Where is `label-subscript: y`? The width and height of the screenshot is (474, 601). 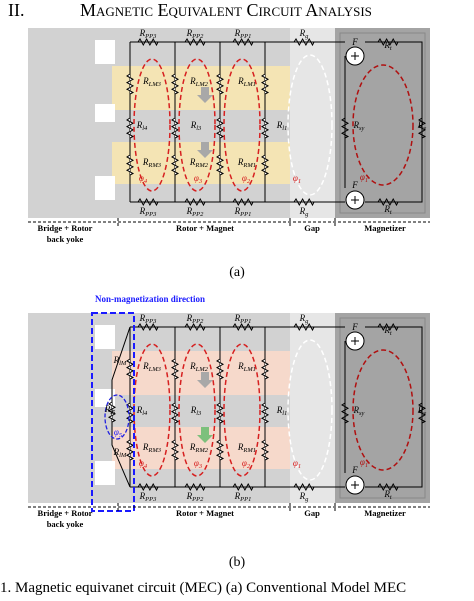
label-subscript: y is located at coordinates (424, 413).